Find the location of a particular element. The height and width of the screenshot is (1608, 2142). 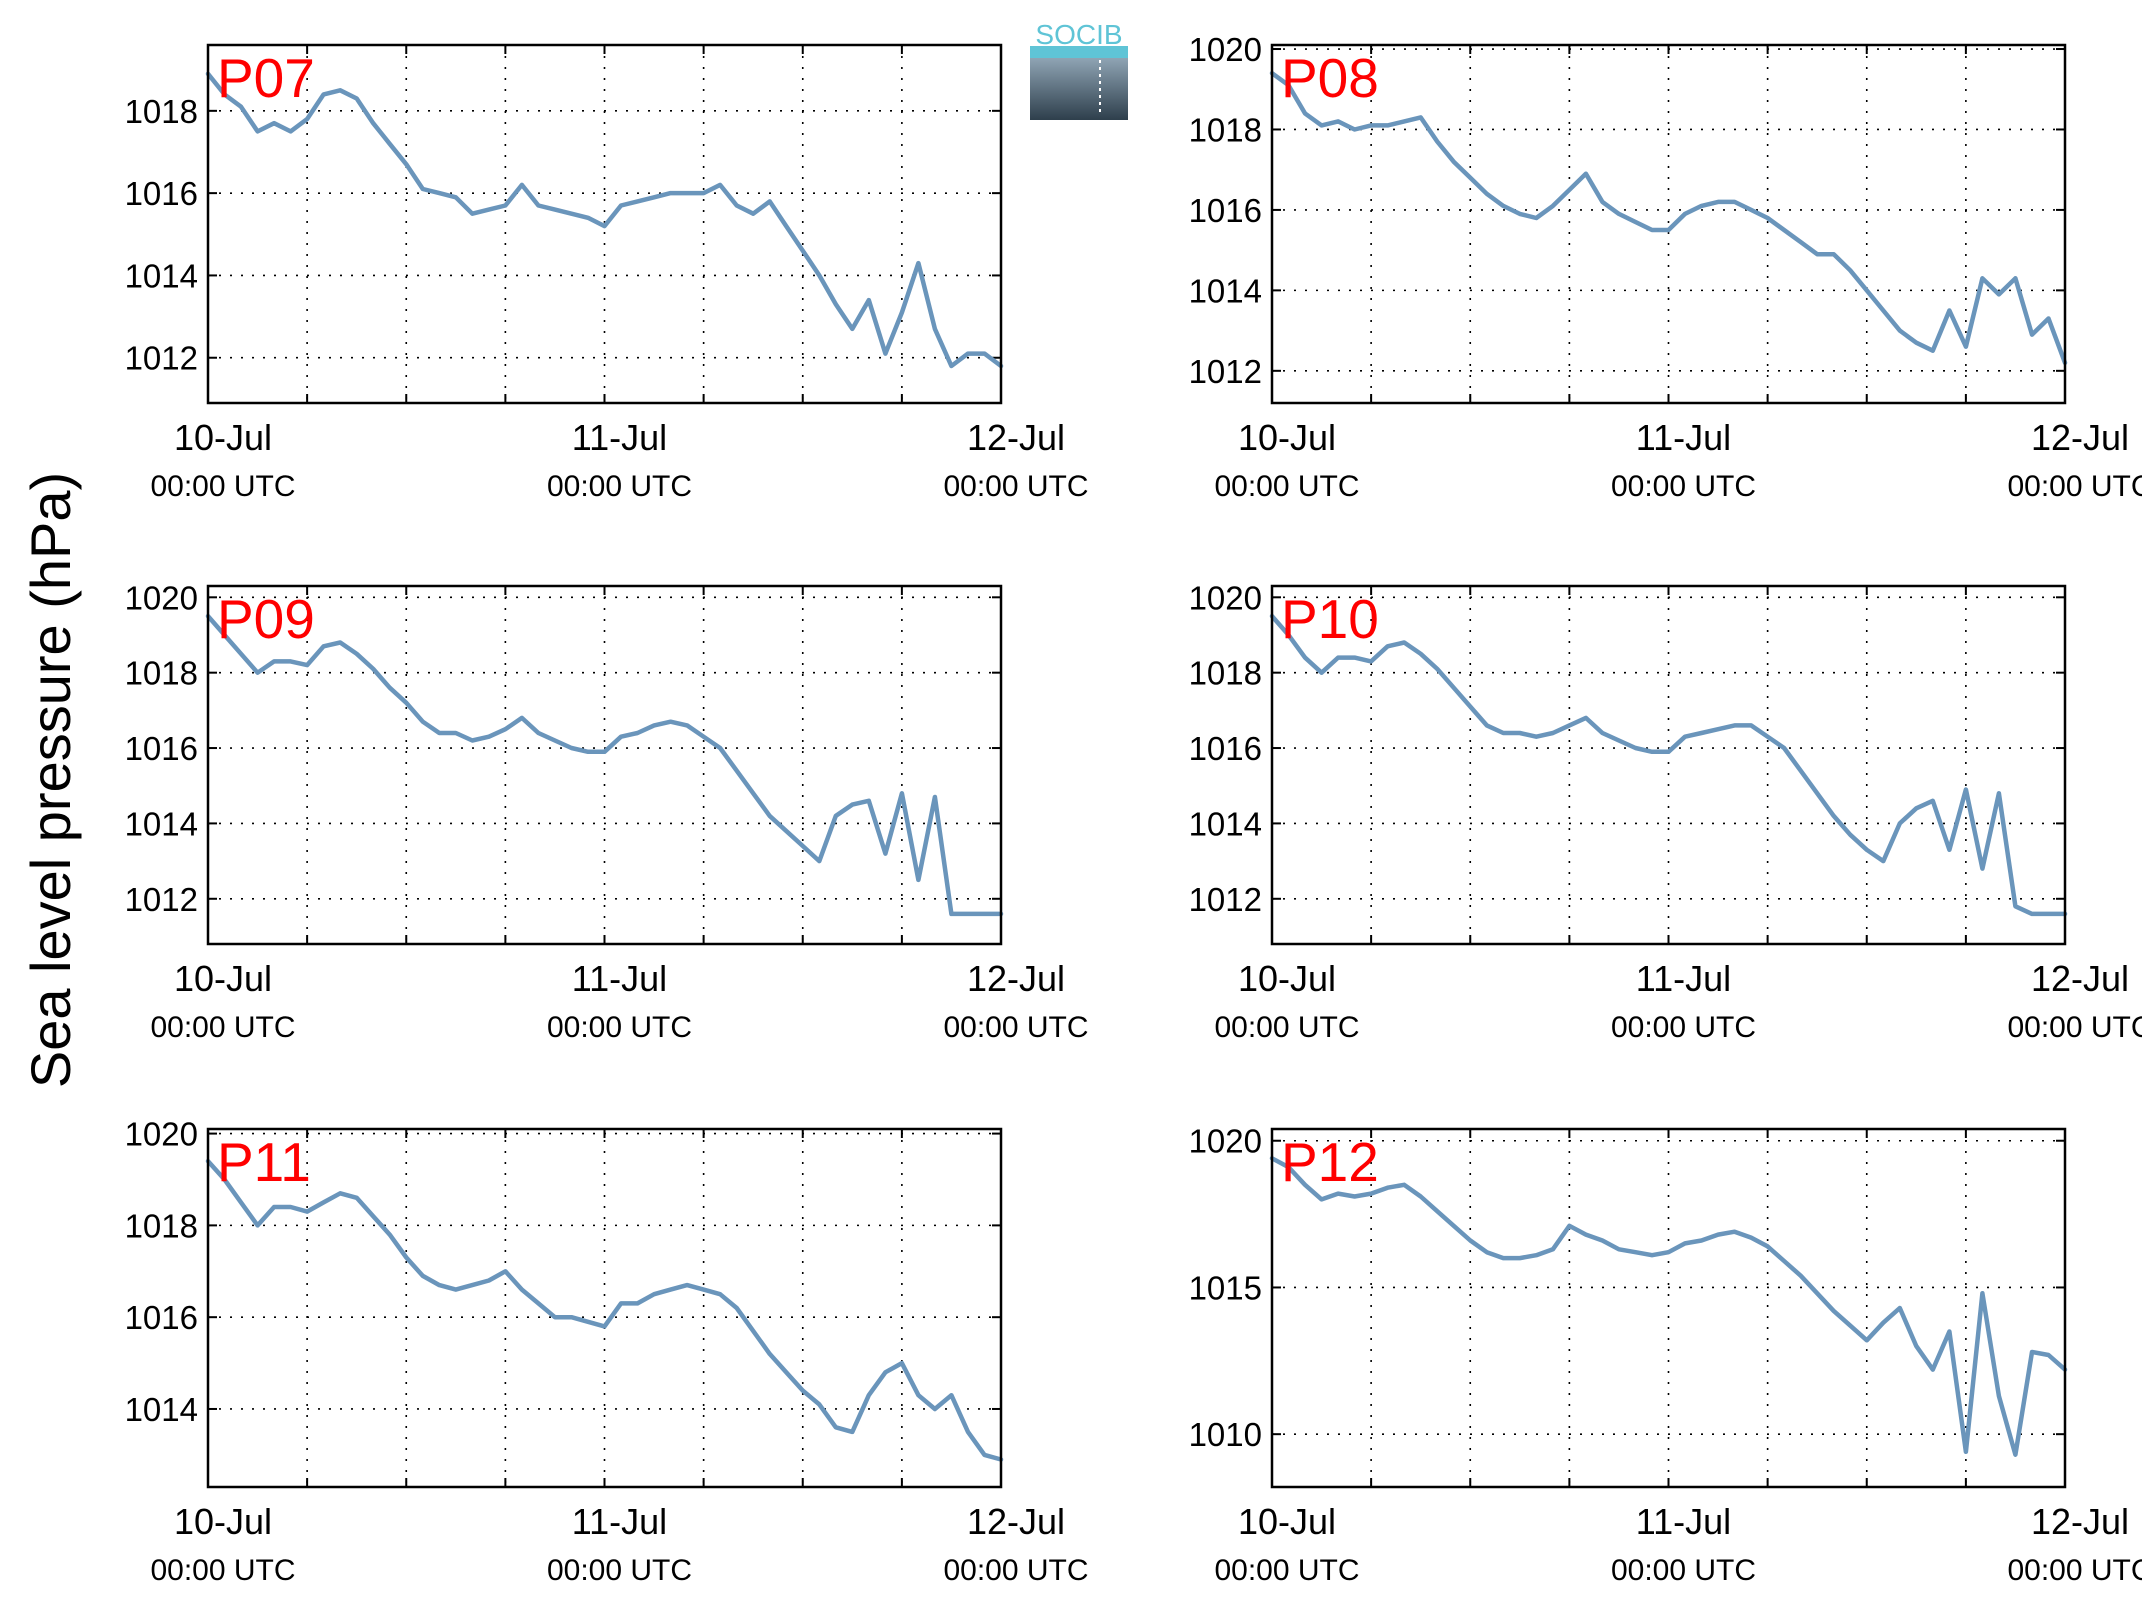

y-axis-label: Sea level pressure (hPa) is located at coordinates (50, 780).